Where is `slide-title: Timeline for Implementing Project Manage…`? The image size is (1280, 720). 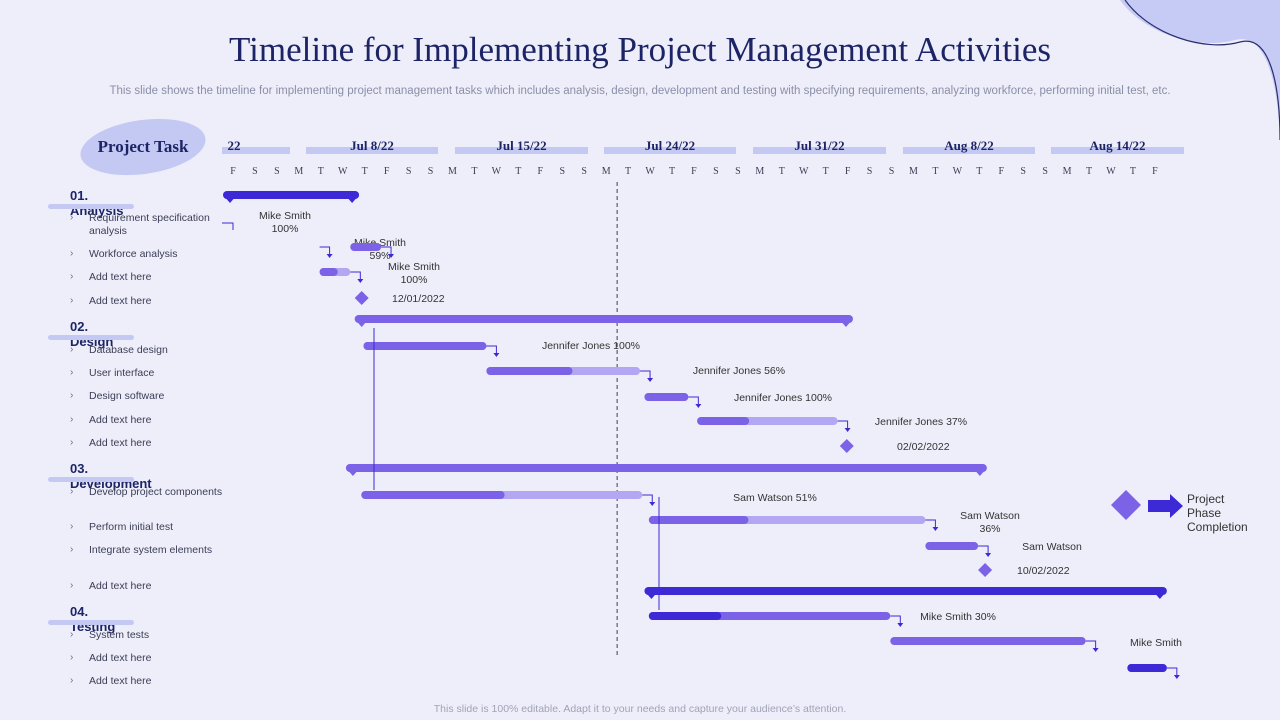 slide-title: Timeline for Implementing Project Manage… is located at coordinates (640, 49).